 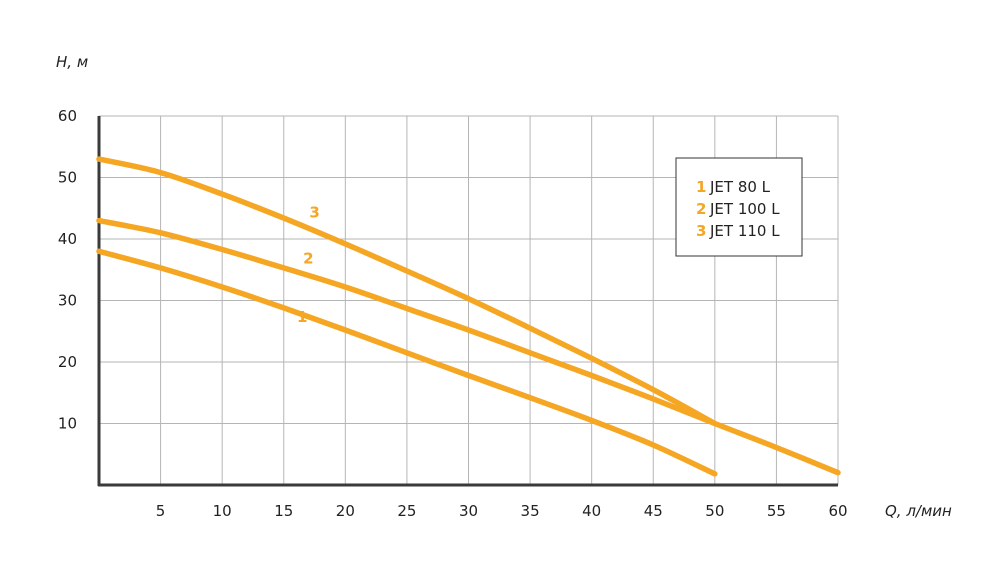 I want to click on x-tick-label-30: 30, so click(x=468, y=511).